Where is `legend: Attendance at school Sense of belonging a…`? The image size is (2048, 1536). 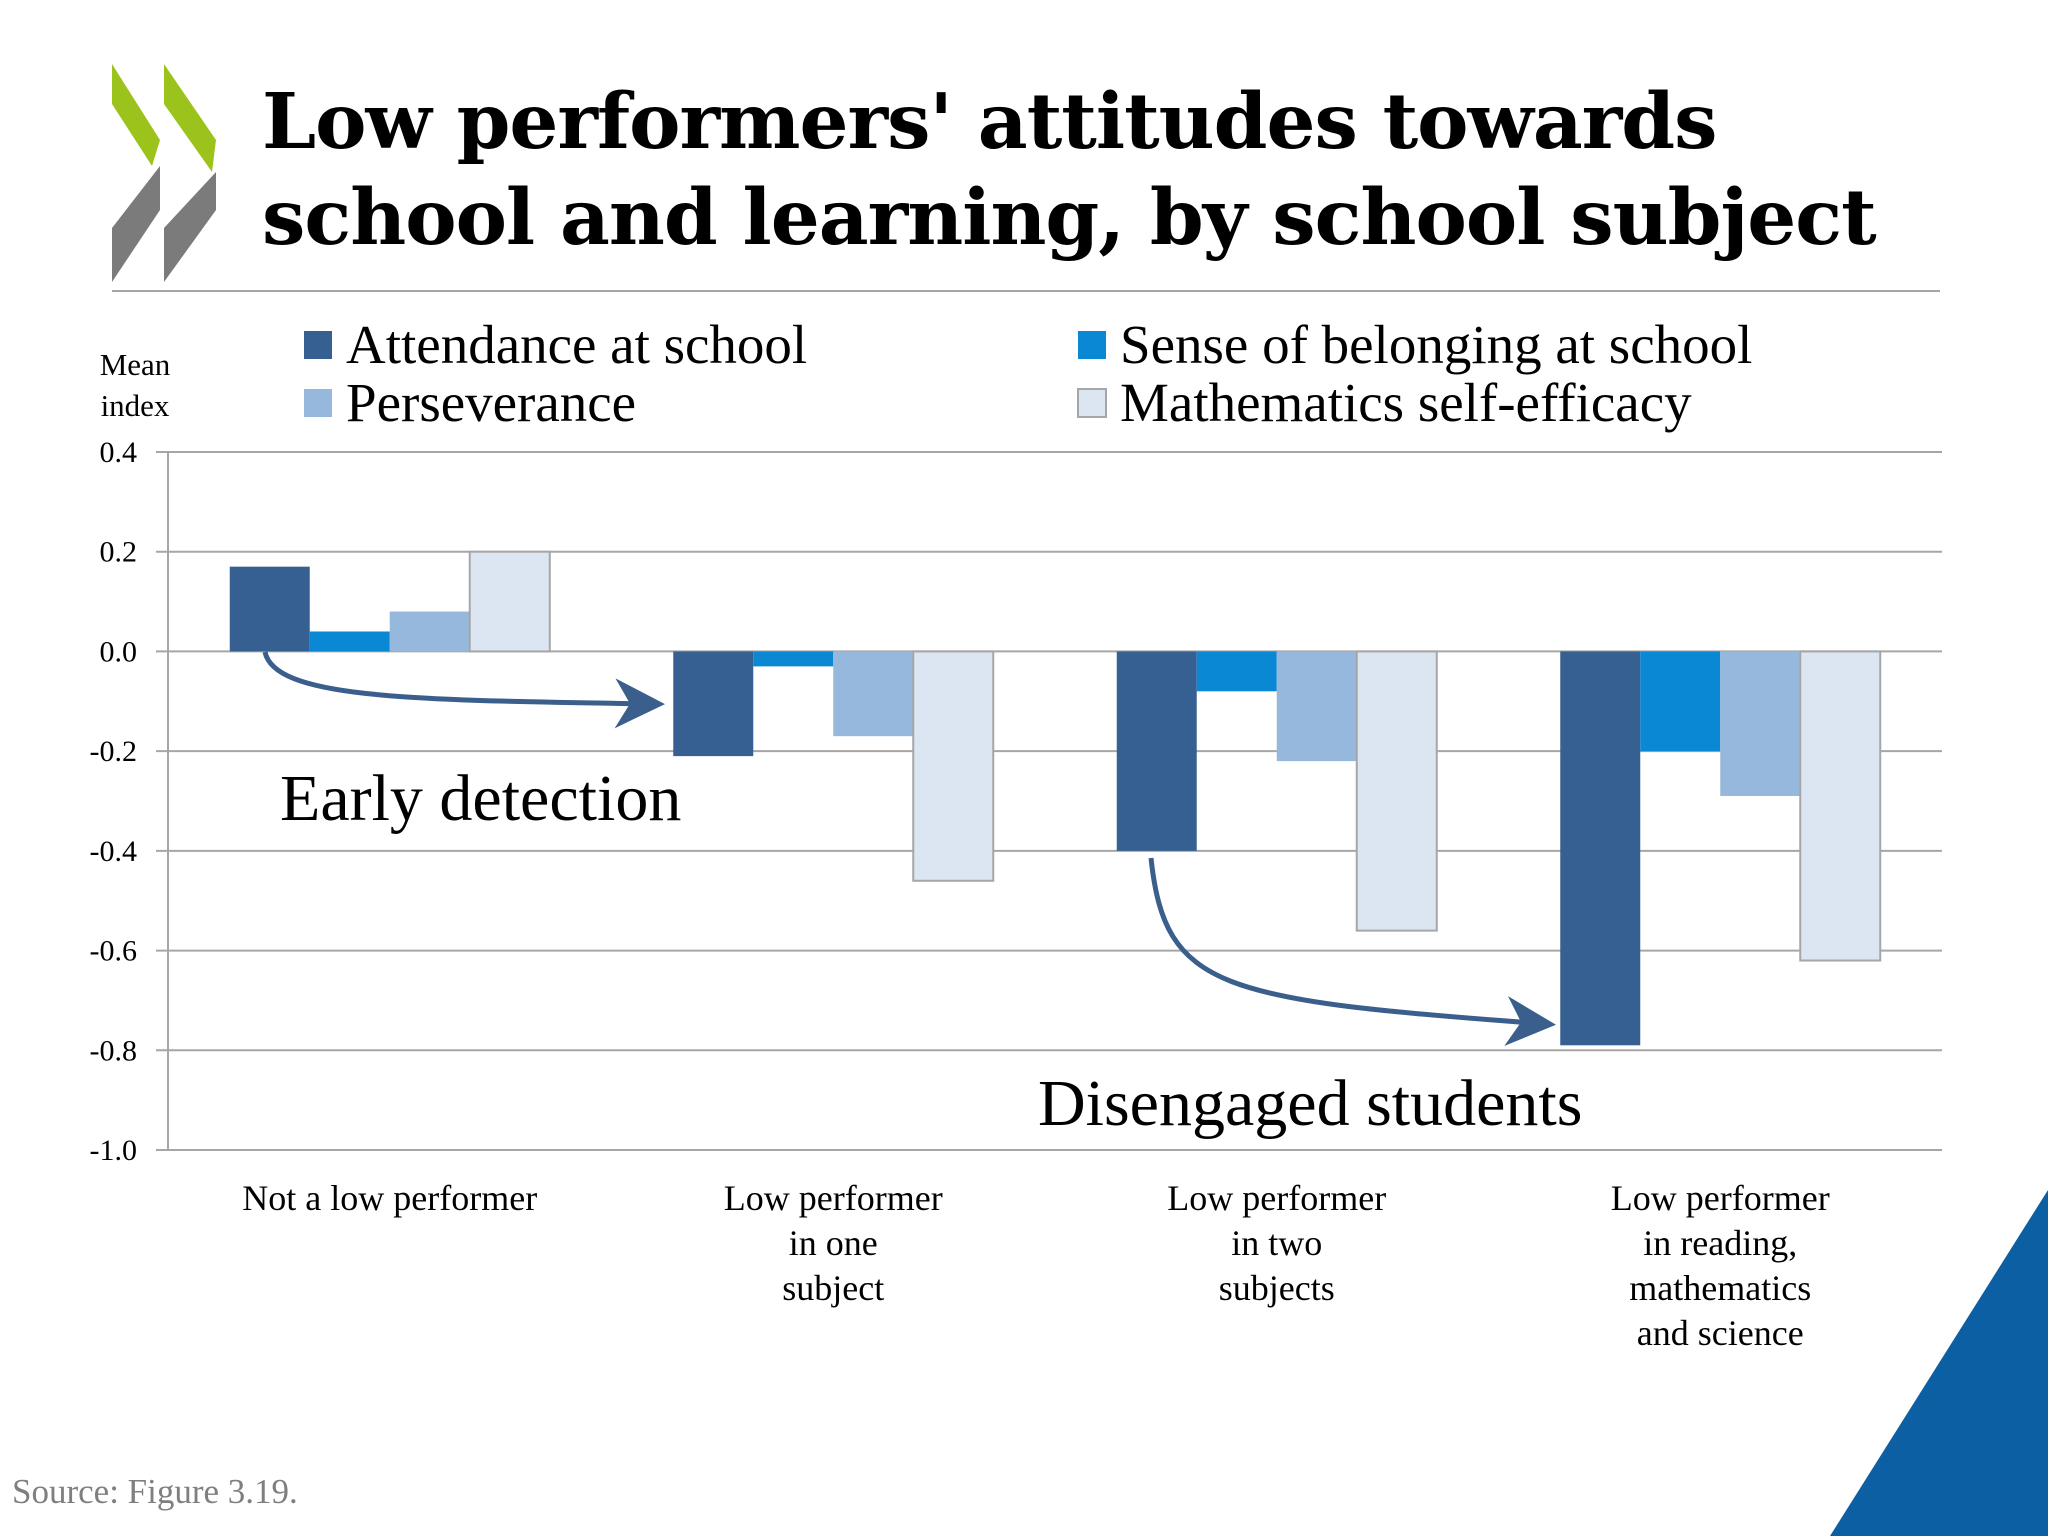 legend: Attendance at school Sense of belonging a… is located at coordinates (1028, 373).